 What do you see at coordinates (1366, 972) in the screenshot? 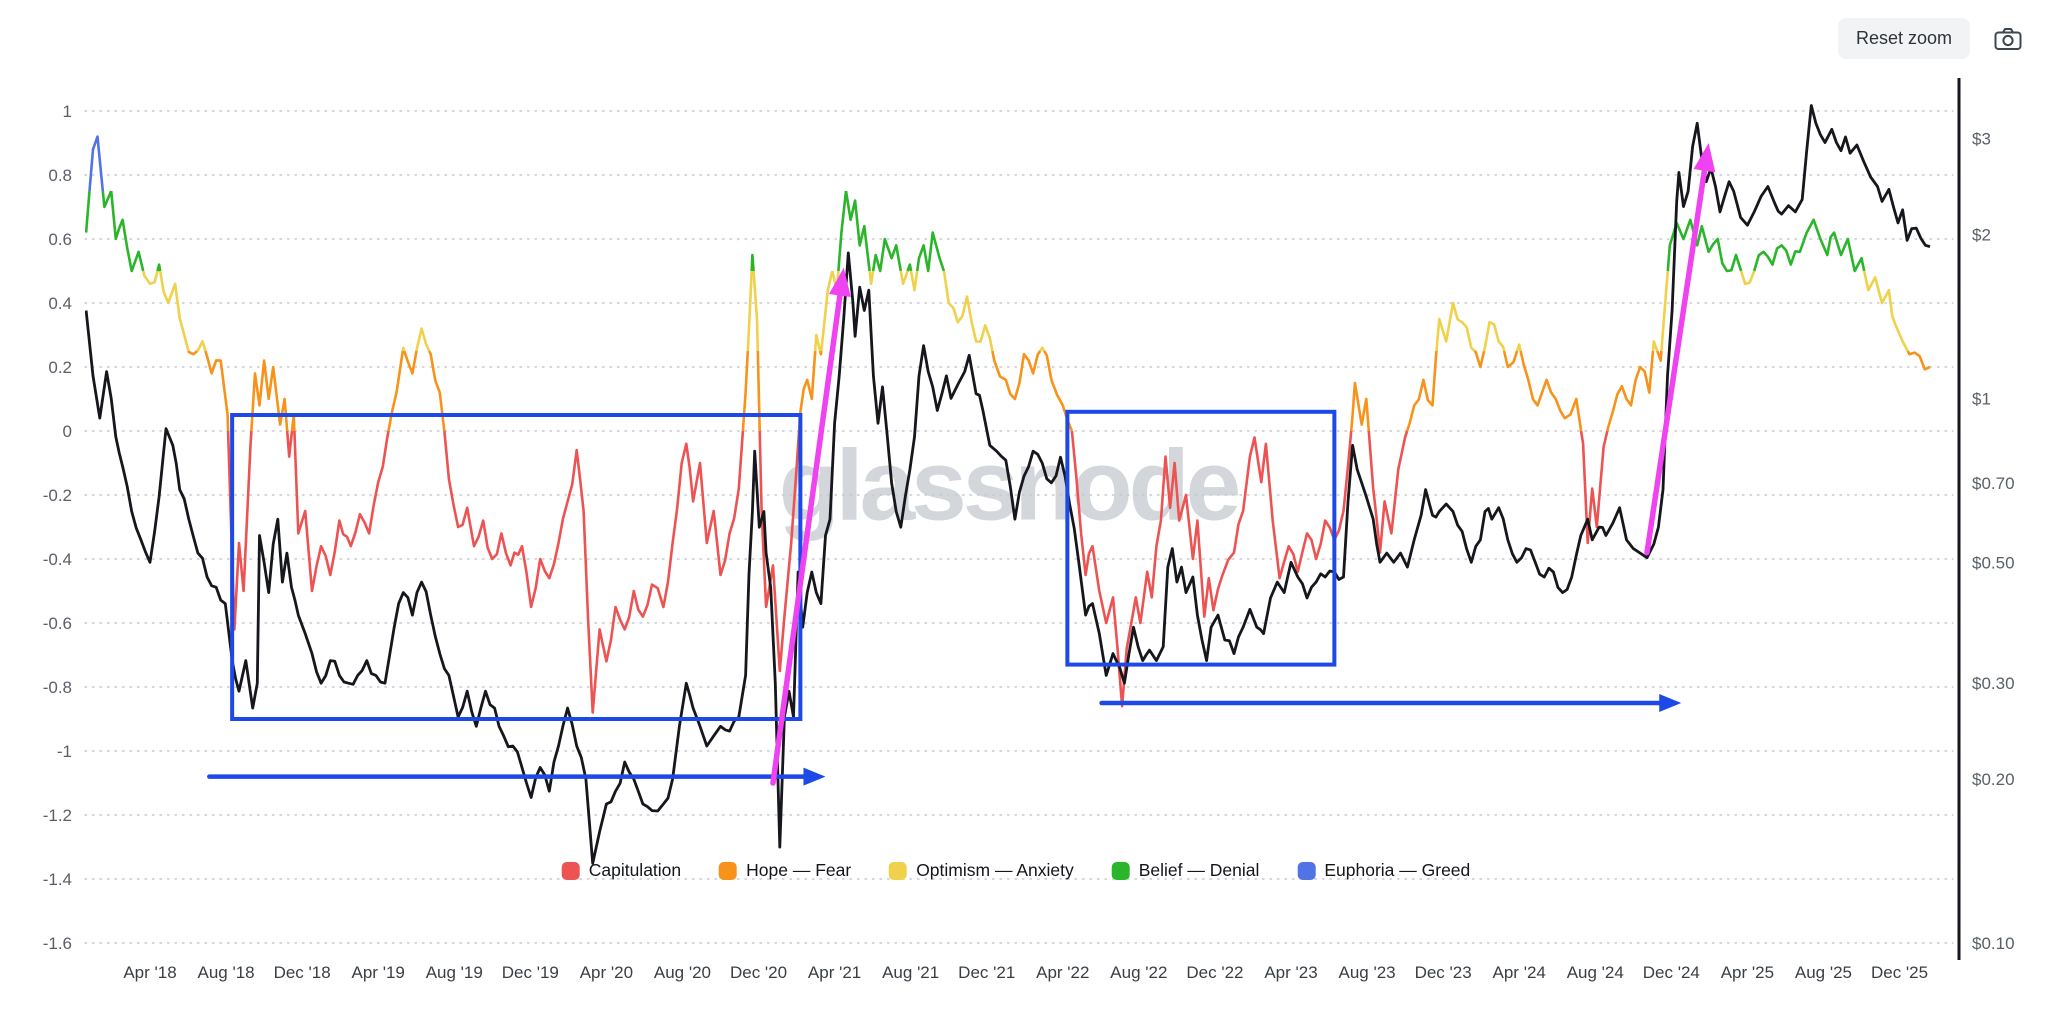
I see `svg-text: Aug '23` at bounding box center [1366, 972].